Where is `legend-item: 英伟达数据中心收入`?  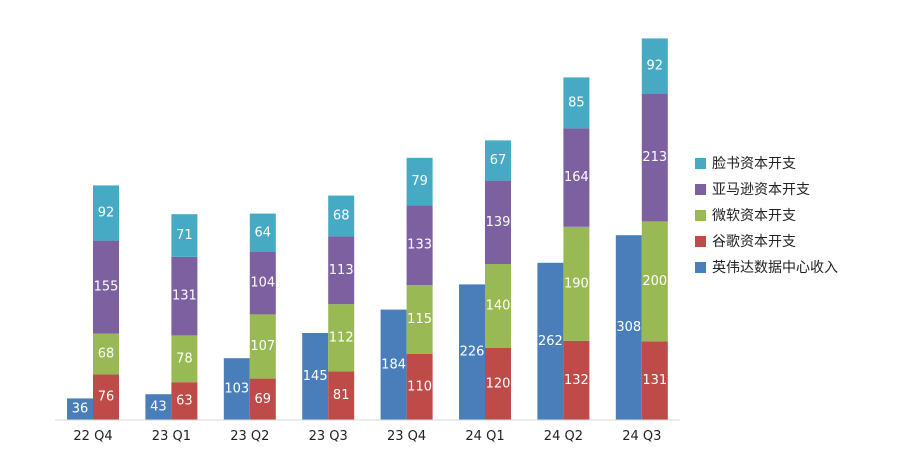
legend-item: 英伟达数据中心收入 is located at coordinates (766, 267).